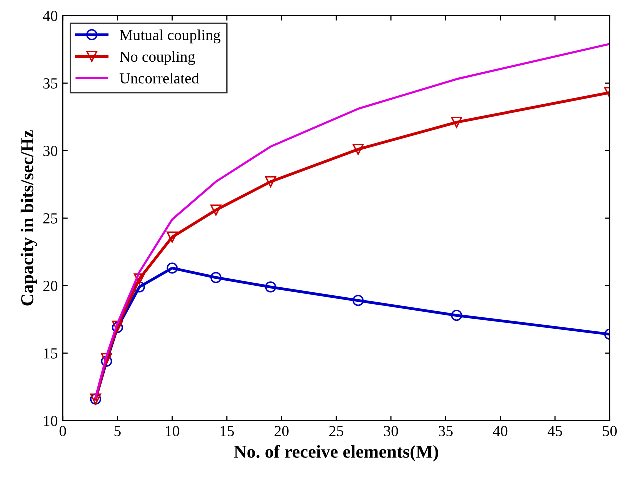 This screenshot has width=618, height=481. What do you see at coordinates (610, 431) in the screenshot?
I see `x-tick-label: 50` at bounding box center [610, 431].